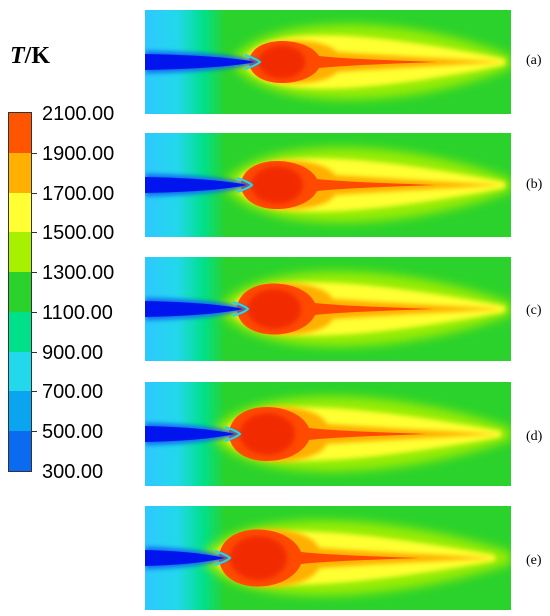  What do you see at coordinates (534, 184) in the screenshot?
I see `panel-label-b: (b)` at bounding box center [534, 184].